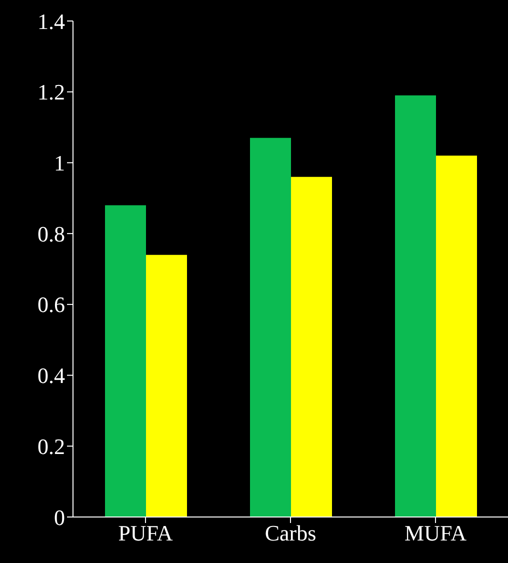  Describe the element at coordinates (51, 305) in the screenshot. I see `y-tick-label: 0.6` at that location.